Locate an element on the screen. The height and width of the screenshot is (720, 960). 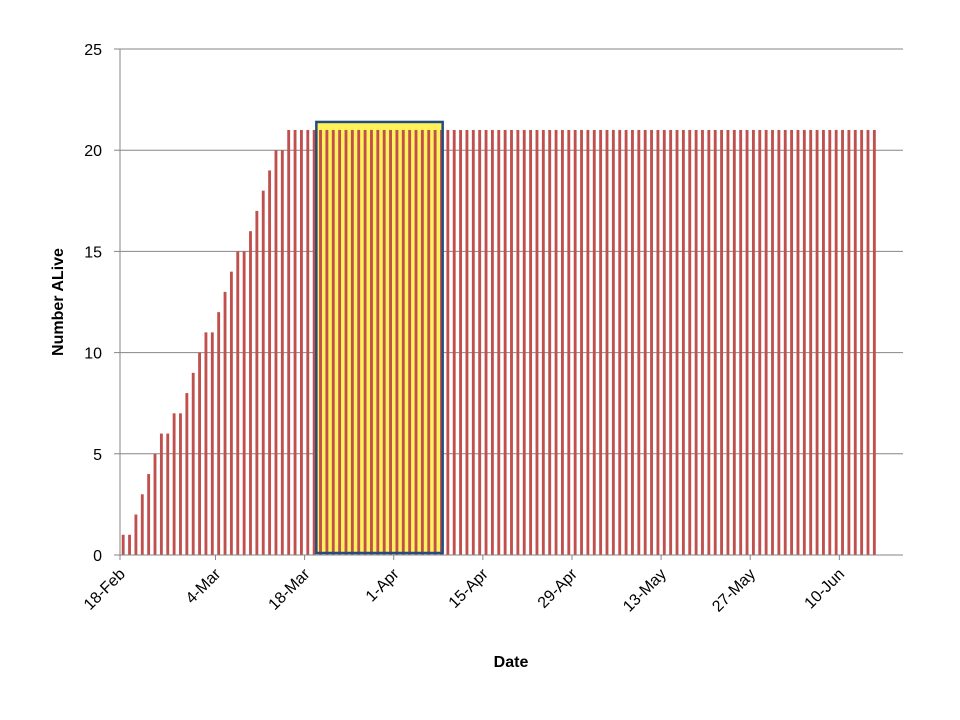
y-tick-label: 15 is located at coordinates (93, 252).